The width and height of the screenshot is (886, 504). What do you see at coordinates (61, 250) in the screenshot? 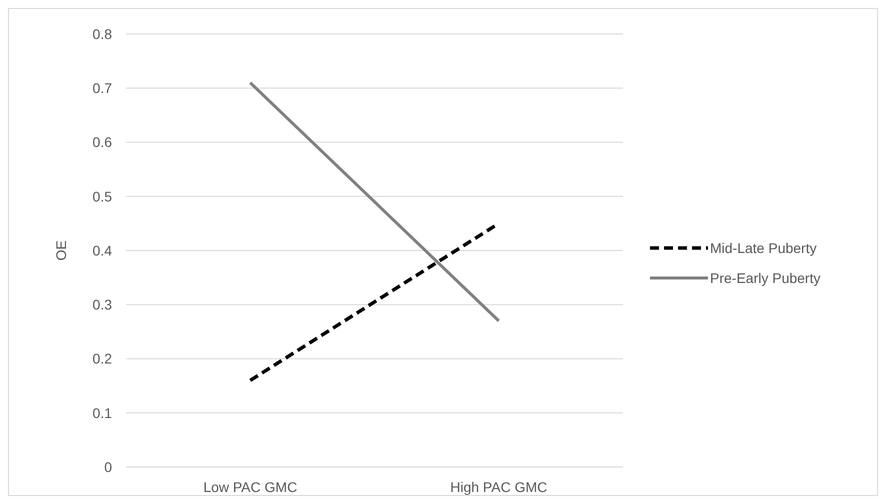
I see `y-axis-title: OE` at bounding box center [61, 250].